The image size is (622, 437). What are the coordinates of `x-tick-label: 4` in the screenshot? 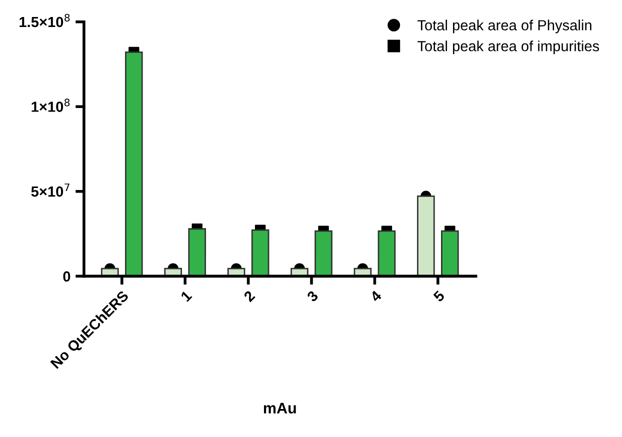 It's located at (376, 296).